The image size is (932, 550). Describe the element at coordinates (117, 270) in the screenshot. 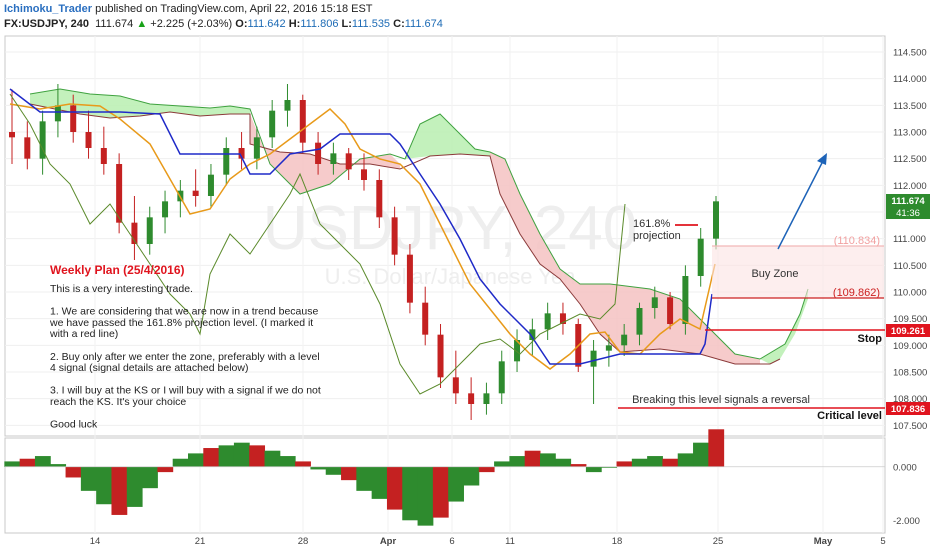

I see `plan-title: Weekly Plan (25/4/2016)` at that location.